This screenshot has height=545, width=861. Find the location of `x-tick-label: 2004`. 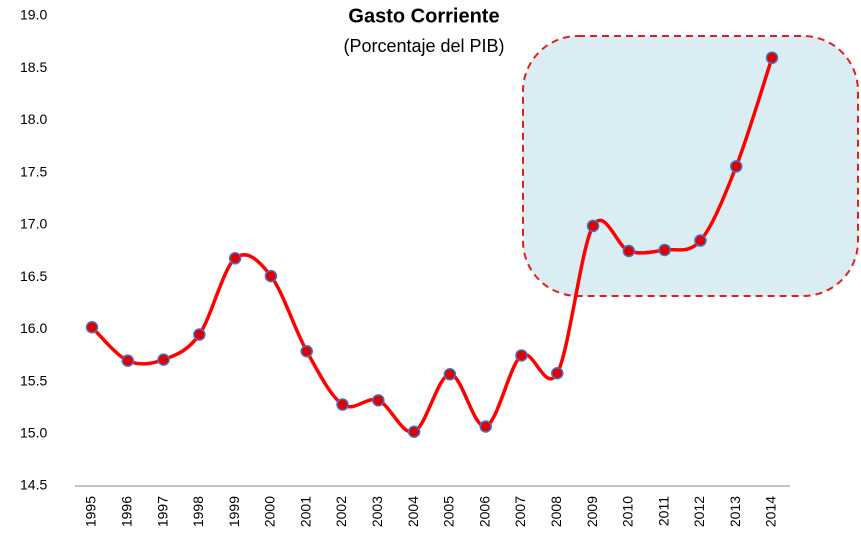

x-tick-label: 2004 is located at coordinates (413, 511).